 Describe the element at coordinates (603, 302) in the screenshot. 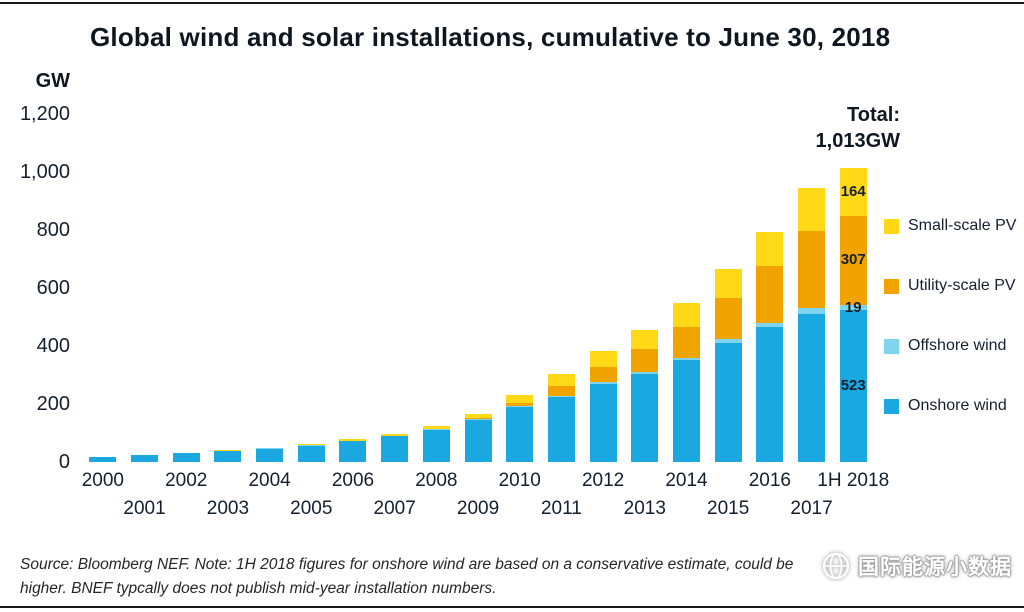

I see `bar-column-2012: 2012` at that location.